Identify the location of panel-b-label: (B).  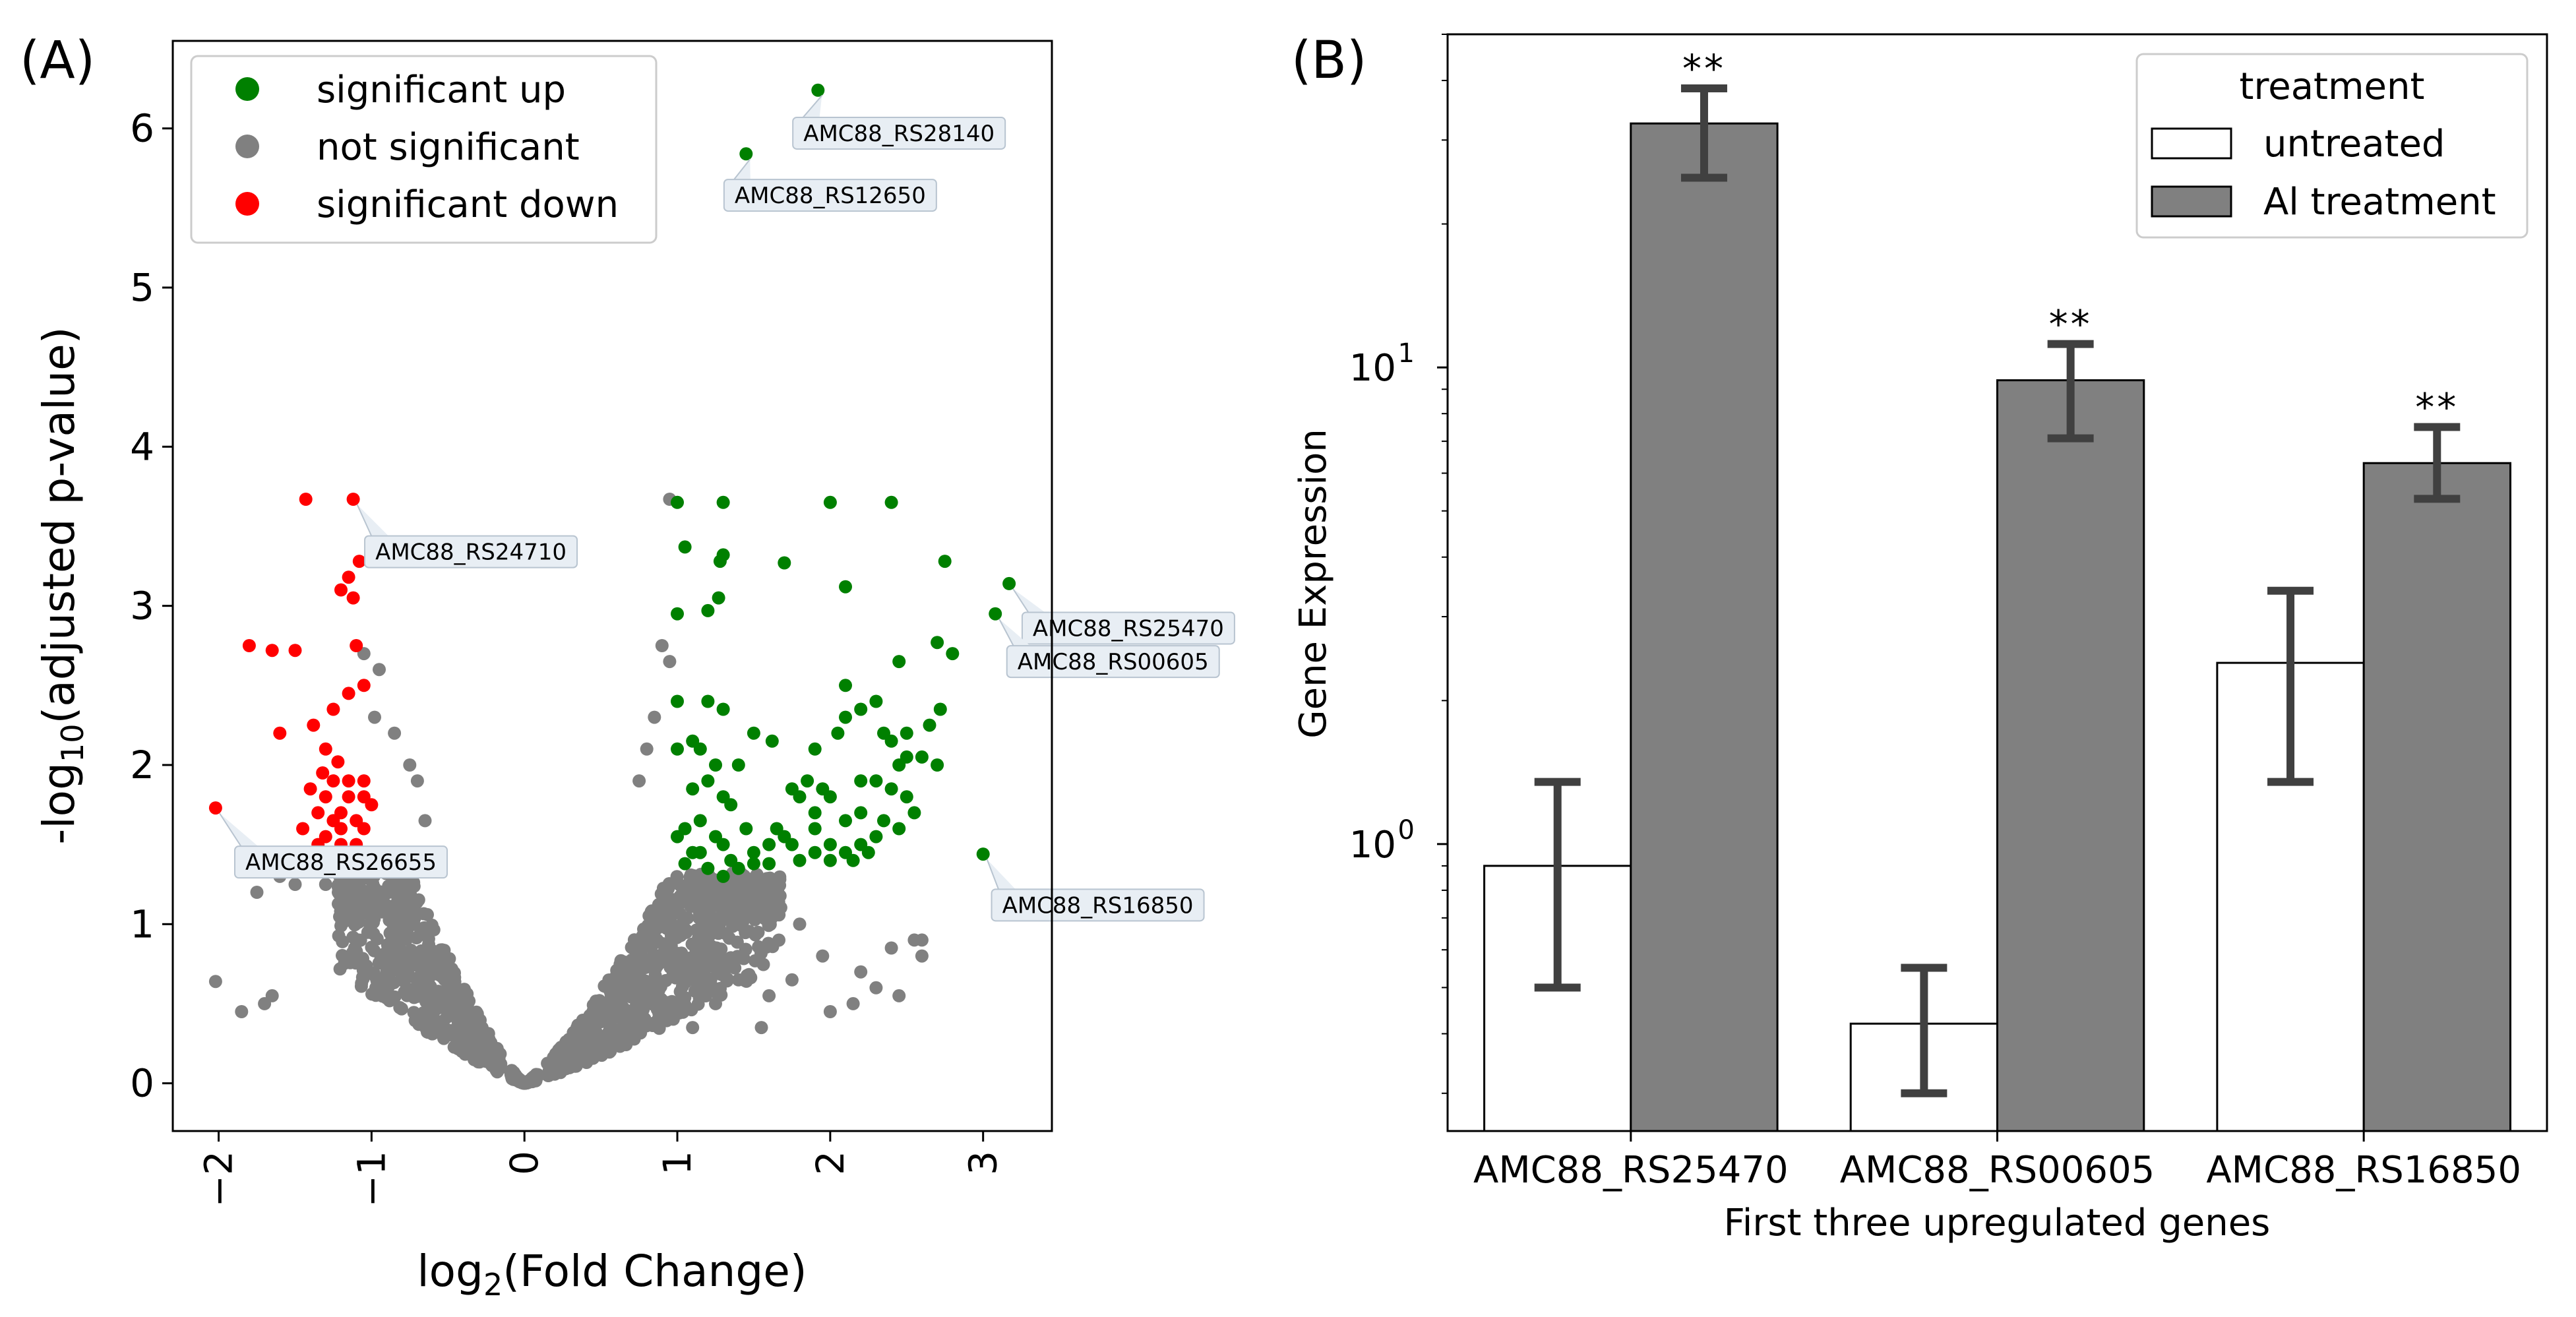
(1328, 60).